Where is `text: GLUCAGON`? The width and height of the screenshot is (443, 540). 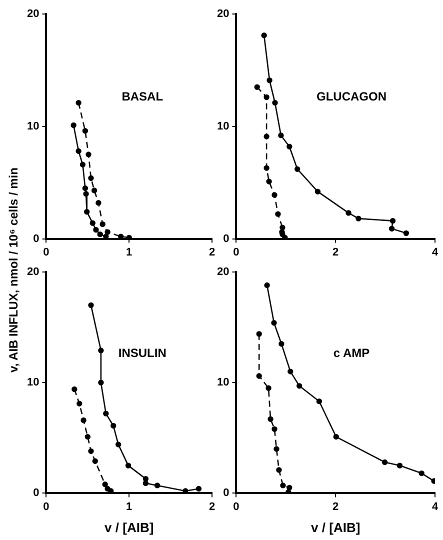
text: GLUCAGON is located at coordinates (351, 96).